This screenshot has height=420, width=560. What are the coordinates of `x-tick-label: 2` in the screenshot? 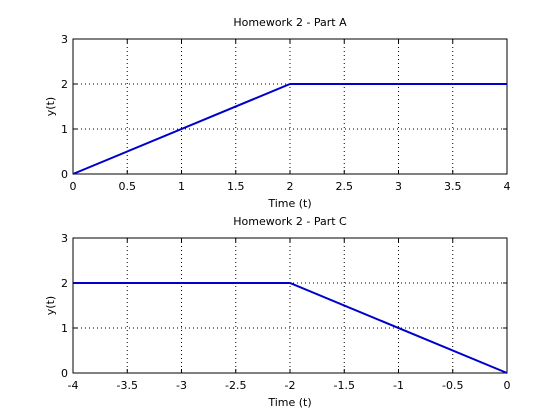 It's located at (290, 186).